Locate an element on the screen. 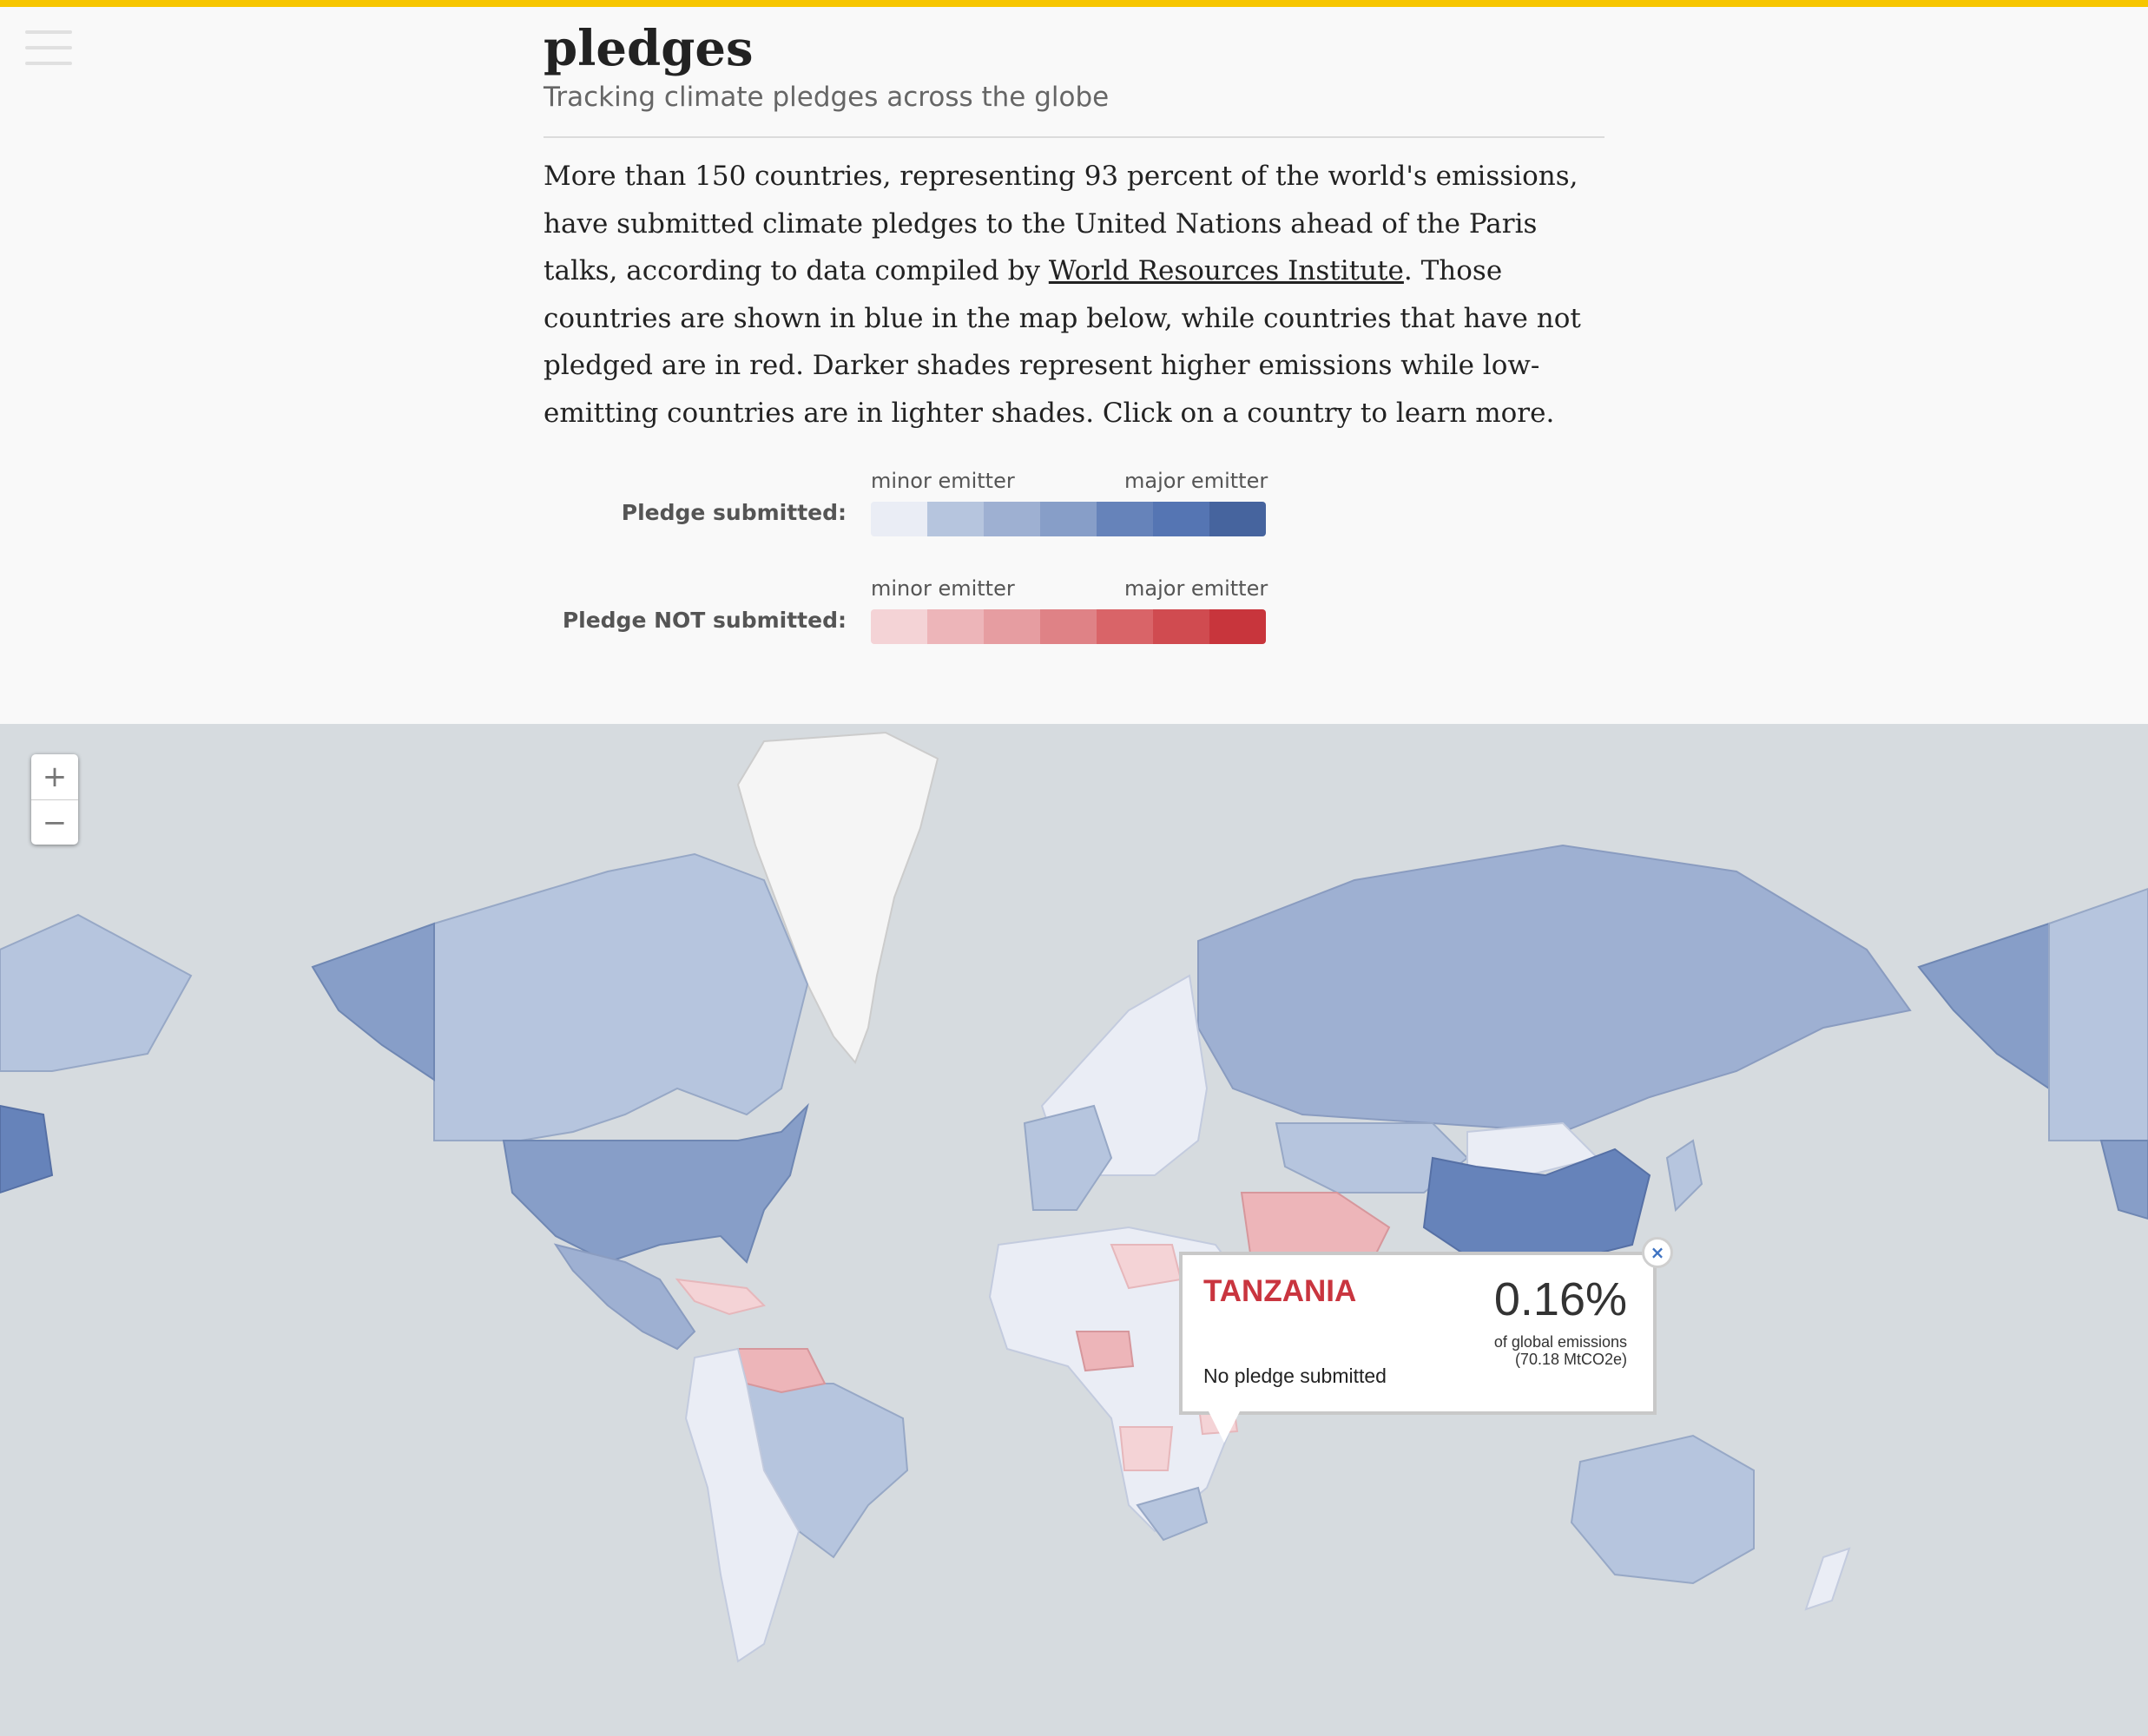 Image resolution: width=2148 pixels, height=1736 pixels. country-usa is located at coordinates (655, 1183).